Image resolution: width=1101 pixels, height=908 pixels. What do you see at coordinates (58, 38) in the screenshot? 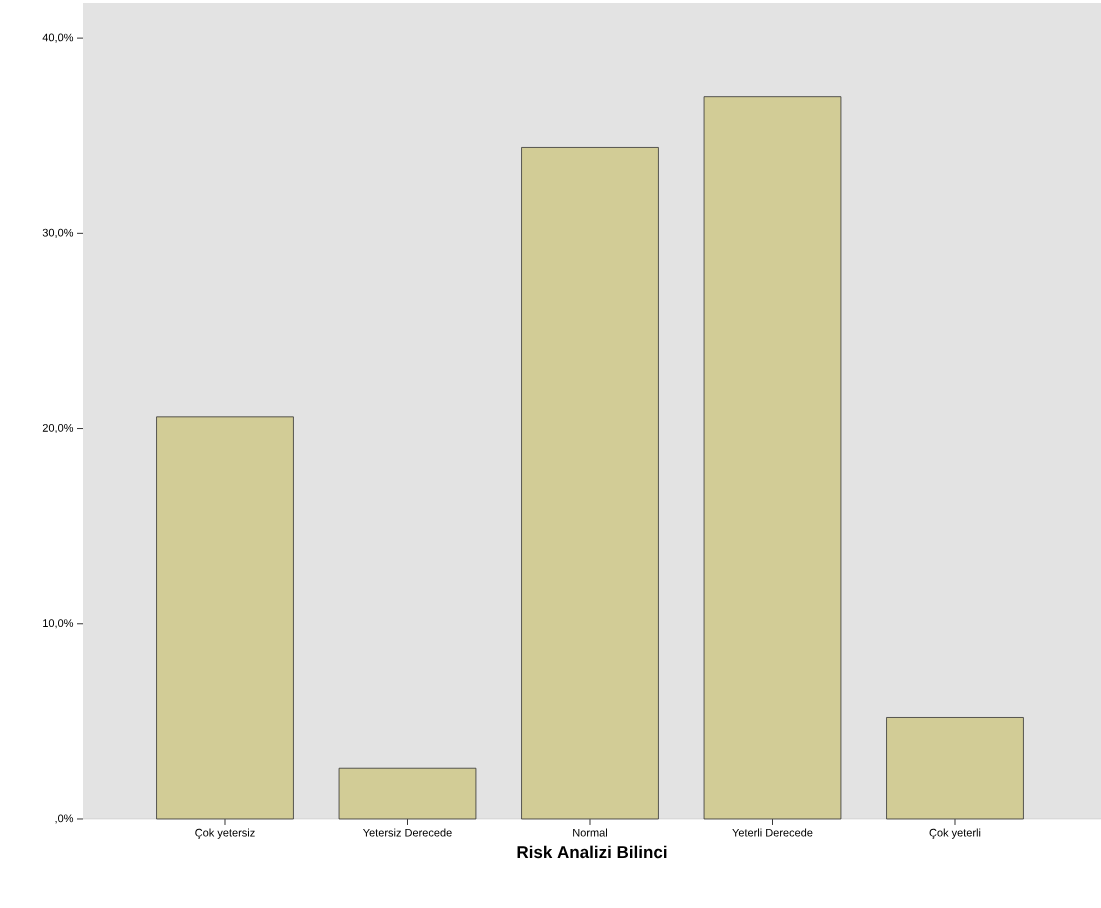
I see `y-tick-label: 40,0%` at bounding box center [58, 38].